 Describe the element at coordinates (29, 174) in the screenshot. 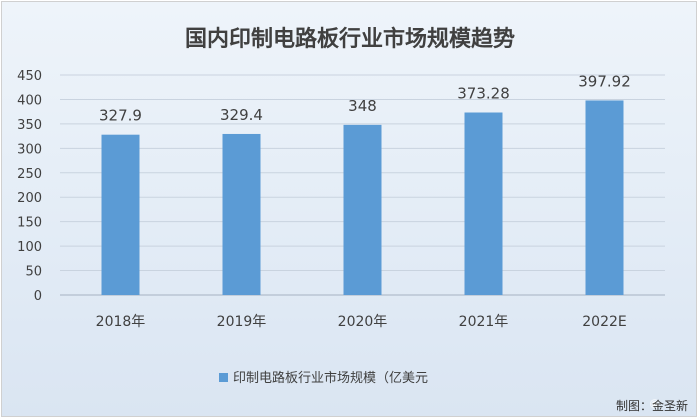

I see `y-tick-label: 250` at that location.